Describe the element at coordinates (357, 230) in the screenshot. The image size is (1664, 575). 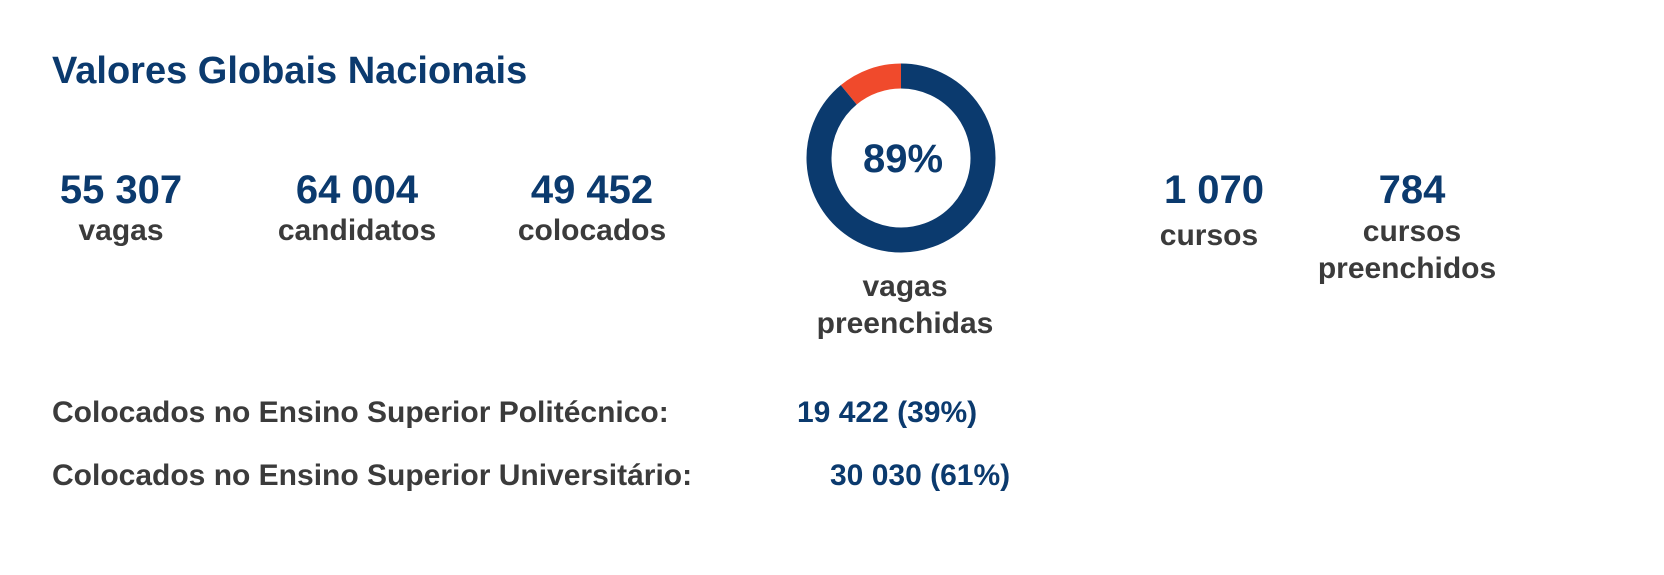
I see `stat-label: candidatos` at that location.